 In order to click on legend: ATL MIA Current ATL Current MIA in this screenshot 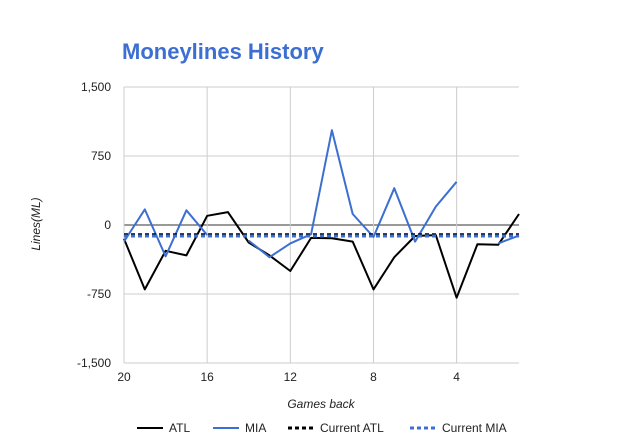, I will do `click(322, 428)`.